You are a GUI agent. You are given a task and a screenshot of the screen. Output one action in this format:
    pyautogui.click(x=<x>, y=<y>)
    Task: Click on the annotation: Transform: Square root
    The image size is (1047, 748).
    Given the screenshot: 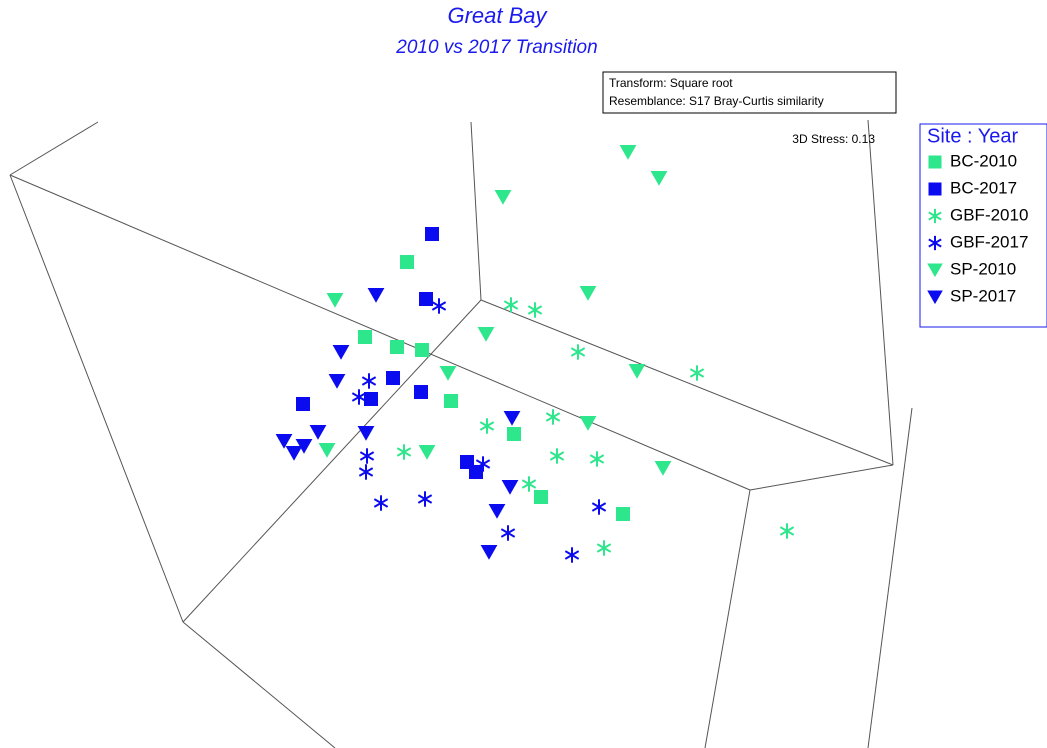 What is the action you would take?
    pyautogui.click(x=671, y=83)
    